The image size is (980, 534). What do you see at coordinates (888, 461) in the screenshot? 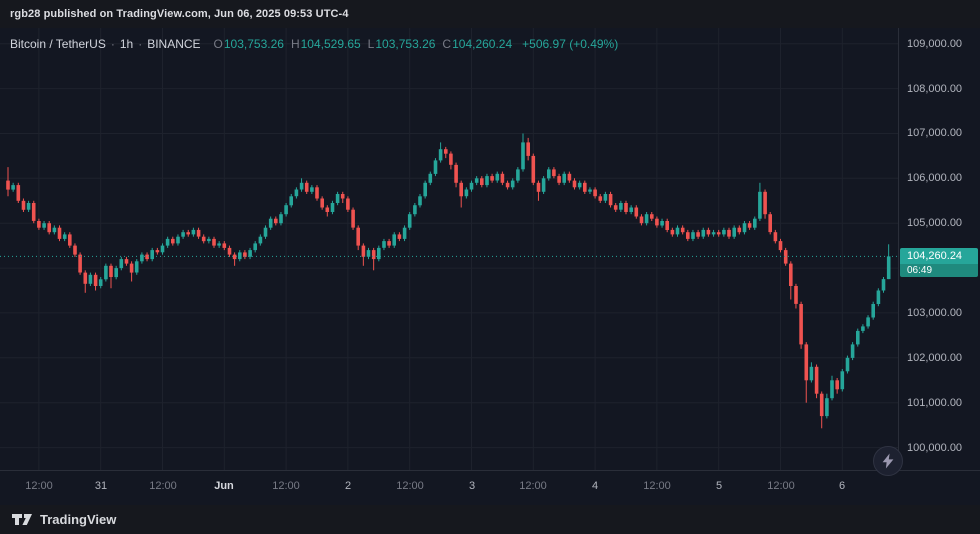
I see `flash-button` at bounding box center [888, 461].